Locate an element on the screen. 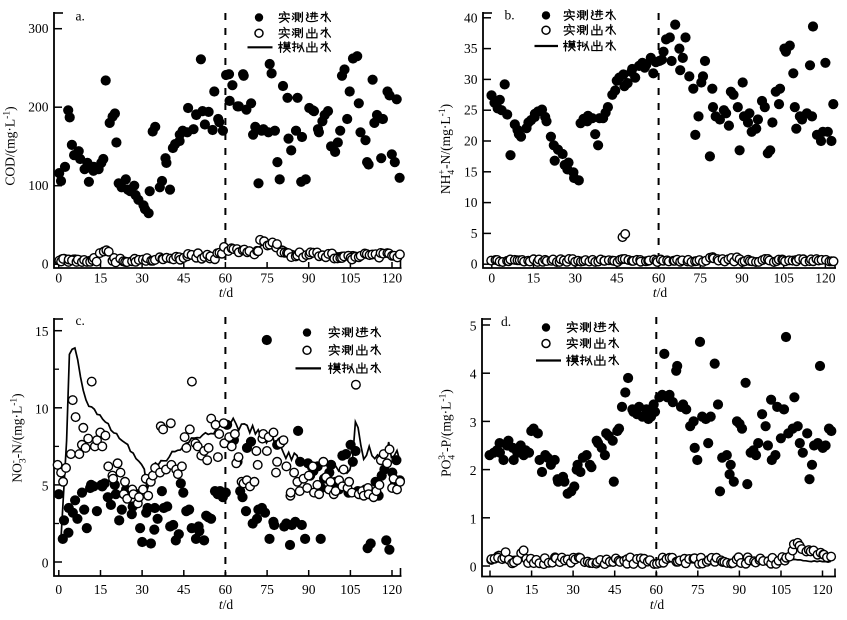 The height and width of the screenshot is (620, 847). svg-text: 35 is located at coordinates (471, 48).